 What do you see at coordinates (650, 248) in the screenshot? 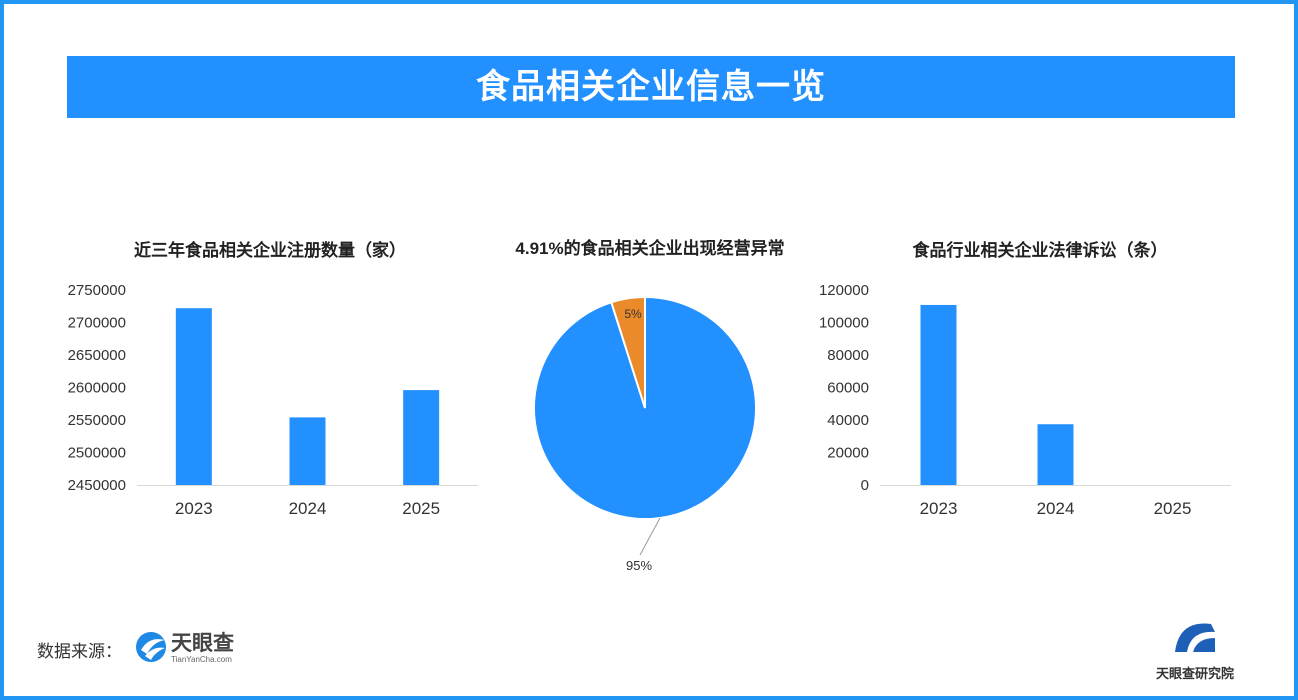
I see `chart-title-abnormal: 4.91%的食品相关企业出现经营异常` at bounding box center [650, 248].